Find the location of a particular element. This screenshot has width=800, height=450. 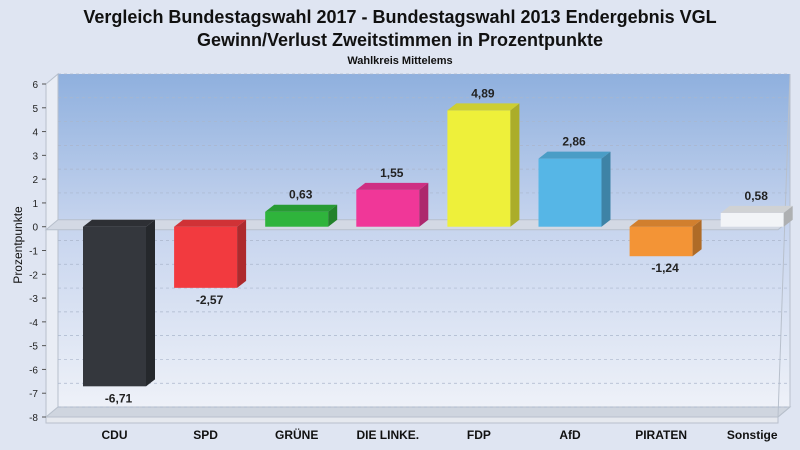

y-axis: 6 5 4 3 2 1 0 -1 -2 -3 -4 -5 -6 -7 -8 is located at coordinates (37, 252).